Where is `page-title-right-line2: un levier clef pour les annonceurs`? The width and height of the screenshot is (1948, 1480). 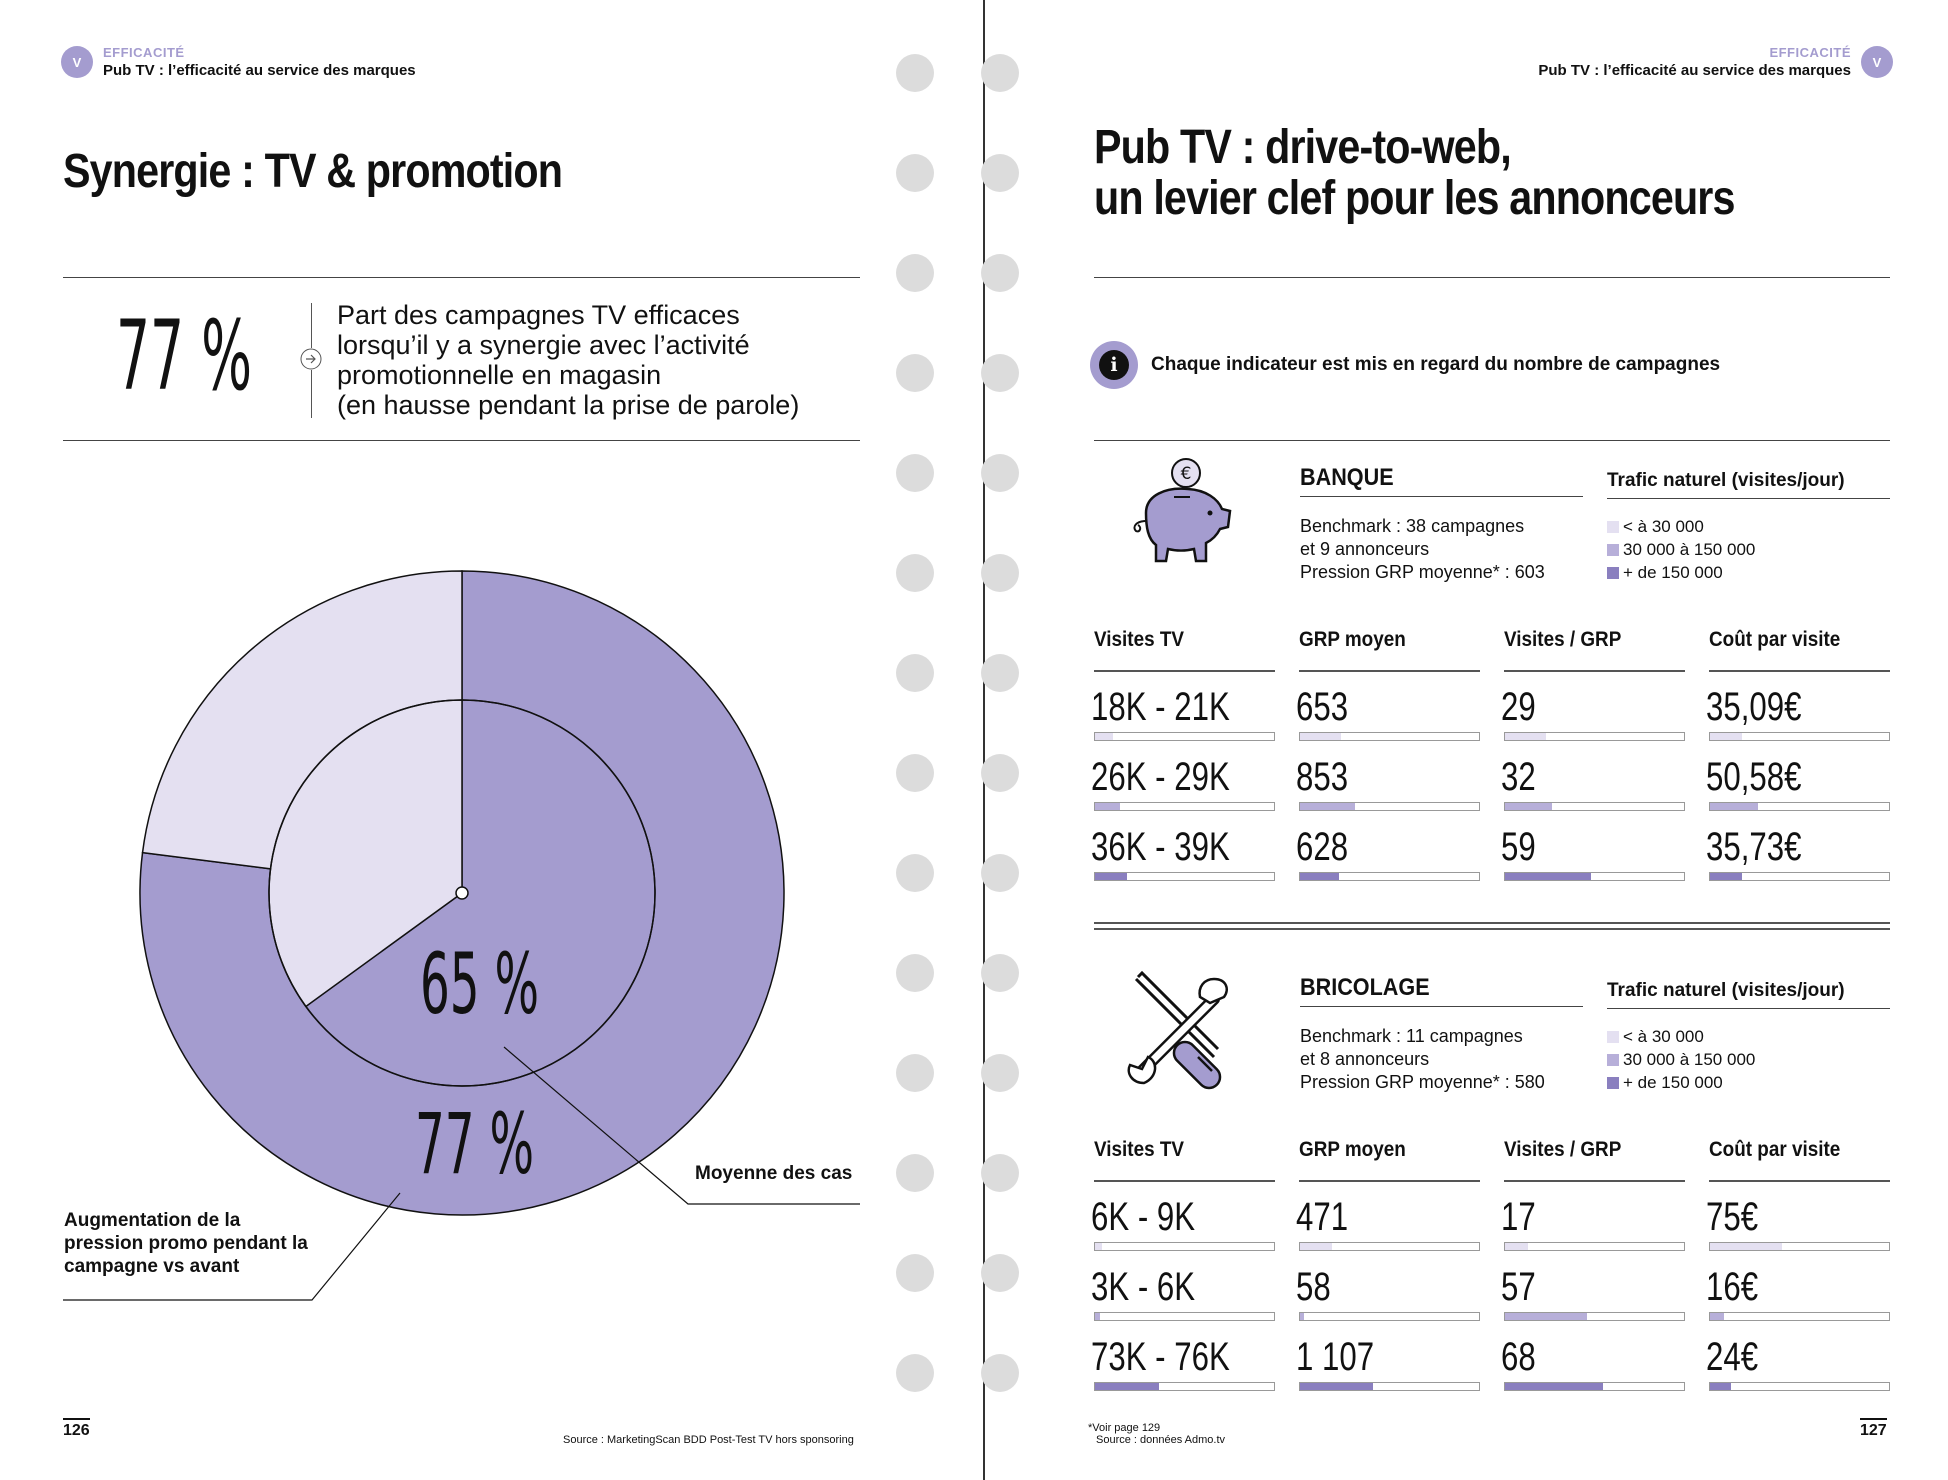 page-title-right-line2: un levier clef pour les annonceurs is located at coordinates (1414, 198).